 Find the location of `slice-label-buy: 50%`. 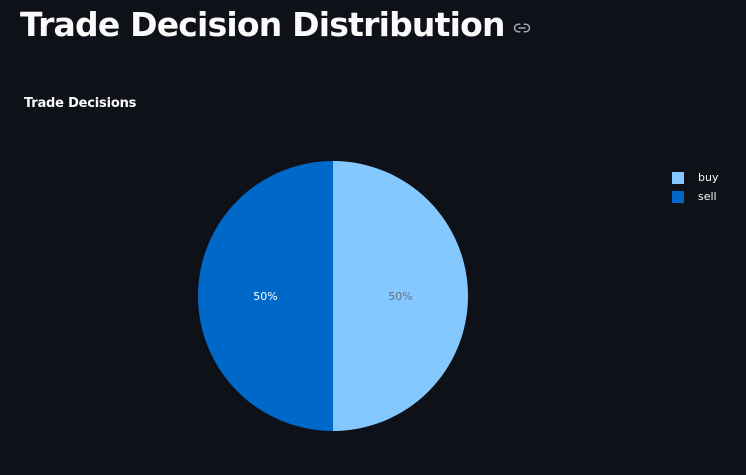

slice-label-buy: 50% is located at coordinates (400, 296).